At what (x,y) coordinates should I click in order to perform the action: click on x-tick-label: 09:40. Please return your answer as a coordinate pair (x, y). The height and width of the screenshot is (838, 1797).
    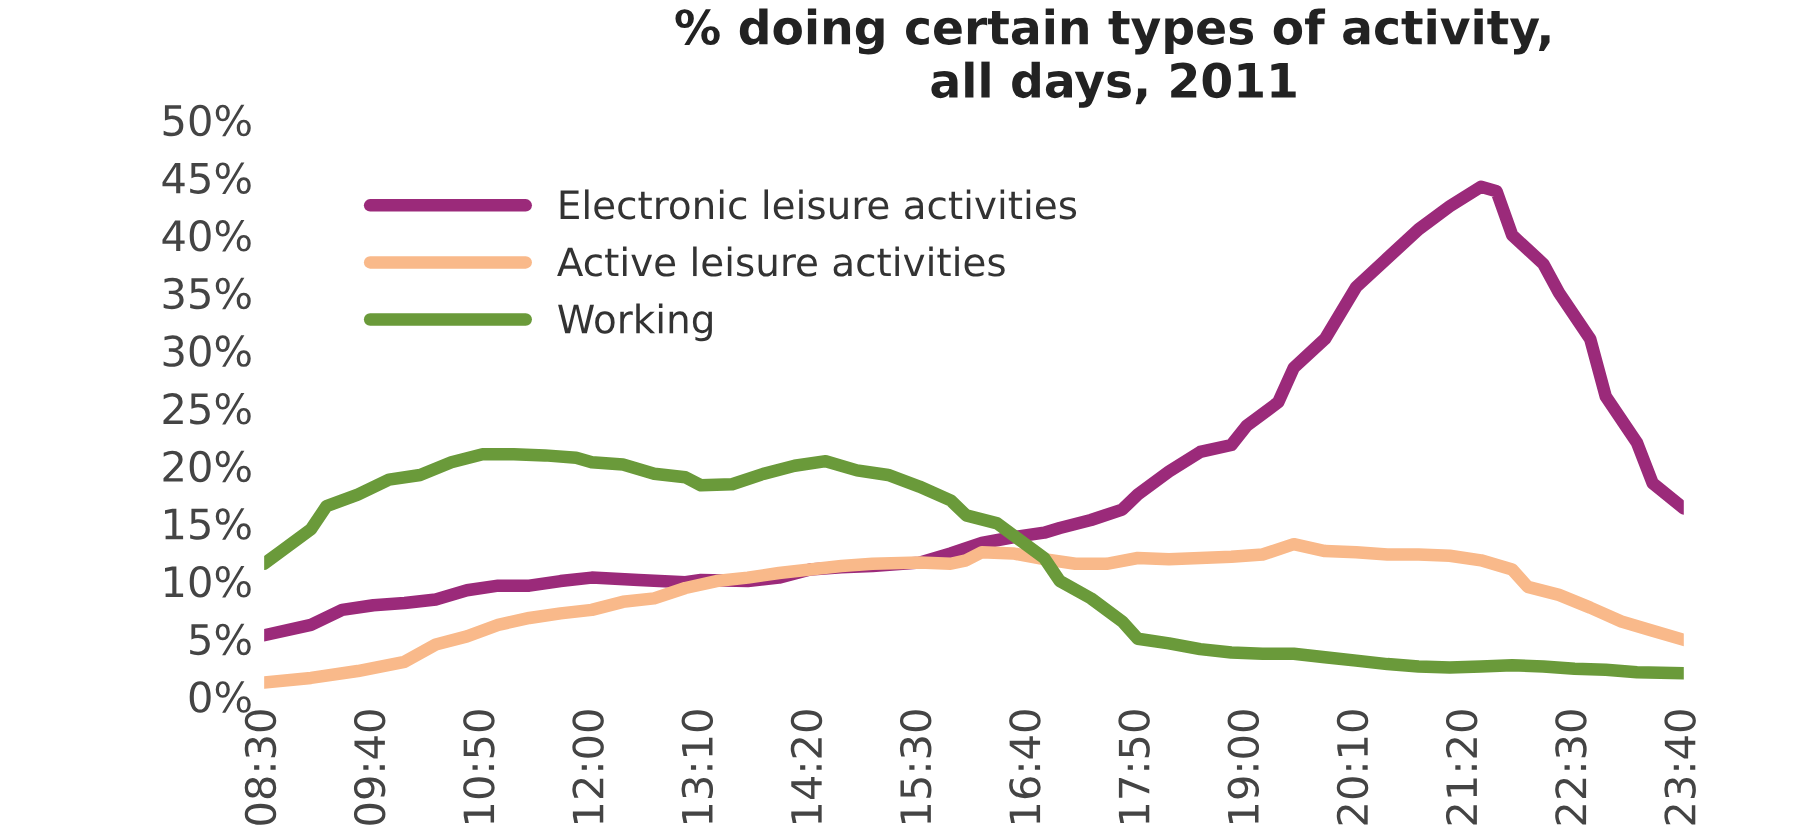
    Looking at the image, I should click on (369, 767).